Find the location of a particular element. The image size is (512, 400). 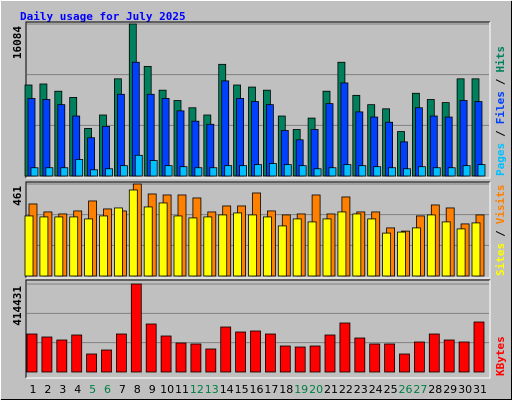

x-tick-label: 6 is located at coordinates (107, 389).